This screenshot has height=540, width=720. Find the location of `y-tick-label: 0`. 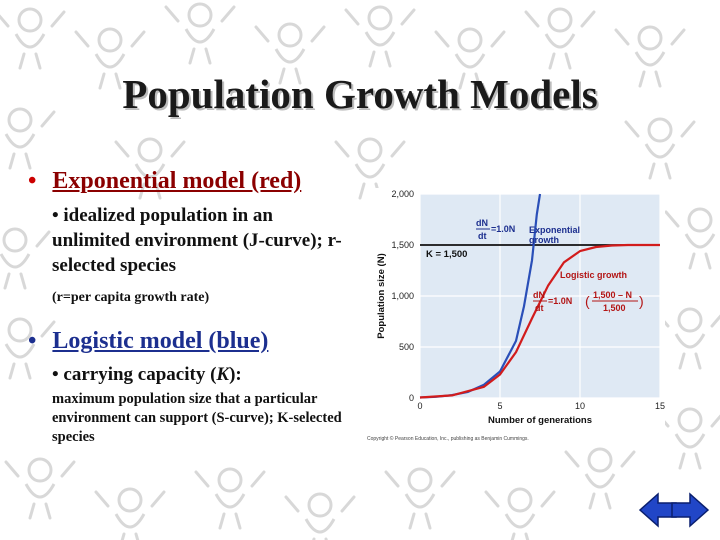

y-tick-label: 0 is located at coordinates (411, 398).